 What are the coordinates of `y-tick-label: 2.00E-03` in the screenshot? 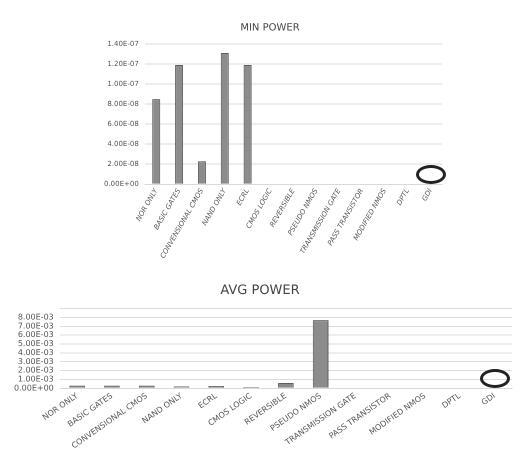 It's located at (36, 370).